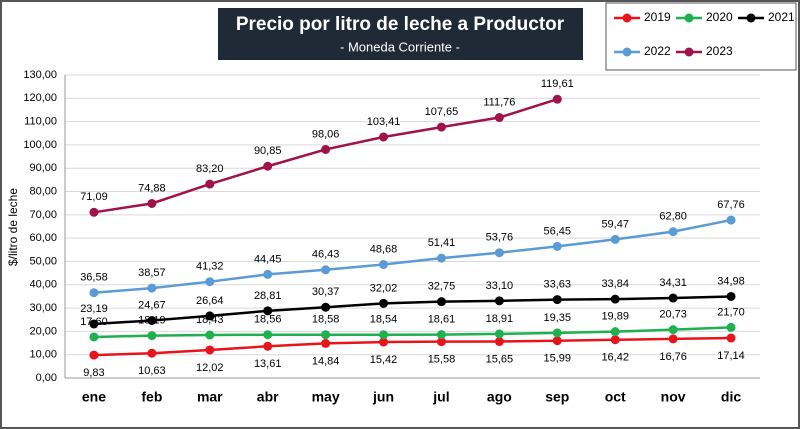 Image resolution: width=800 pixels, height=429 pixels. Describe the element at coordinates (43, 285) in the screenshot. I see `y-tick-label: 40,00` at that location.